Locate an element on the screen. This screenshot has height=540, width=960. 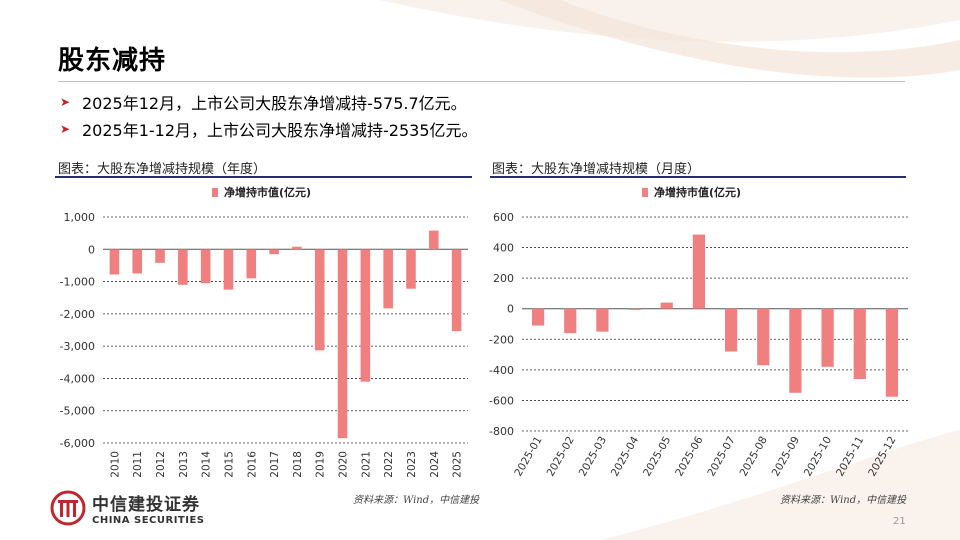
x-tick-label: 2025-02 is located at coordinates (561, 457).